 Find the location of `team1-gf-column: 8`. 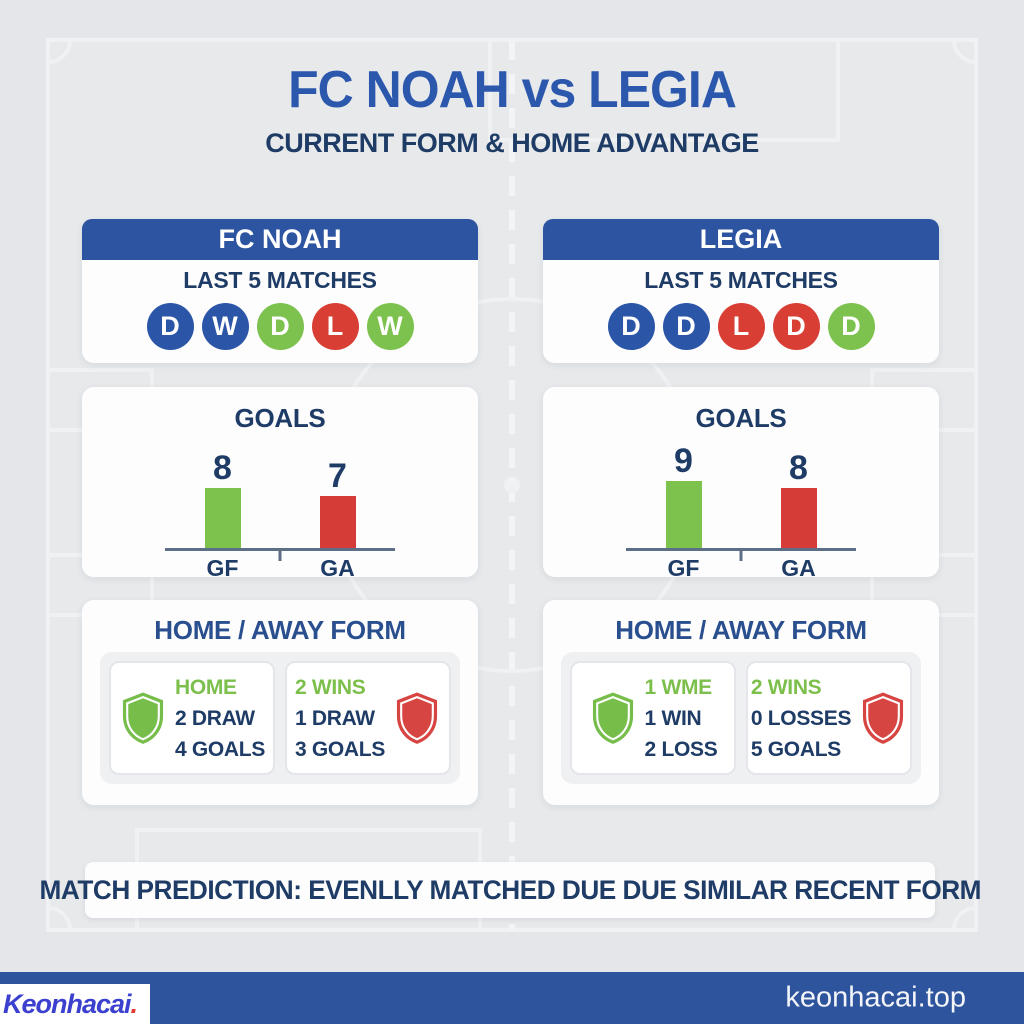

team1-gf-column: 8 is located at coordinates (222, 494).